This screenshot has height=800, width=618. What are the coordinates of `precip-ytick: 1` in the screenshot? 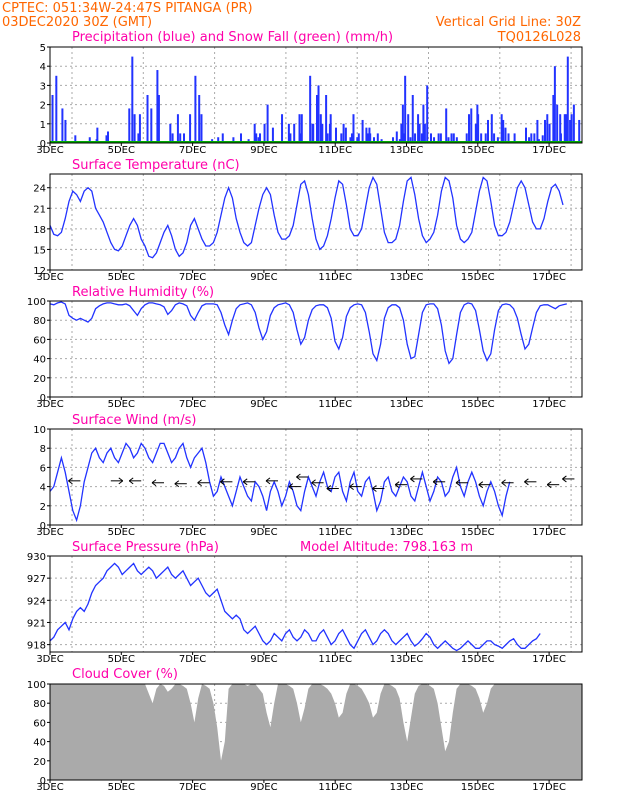 It's located at (43, 125).